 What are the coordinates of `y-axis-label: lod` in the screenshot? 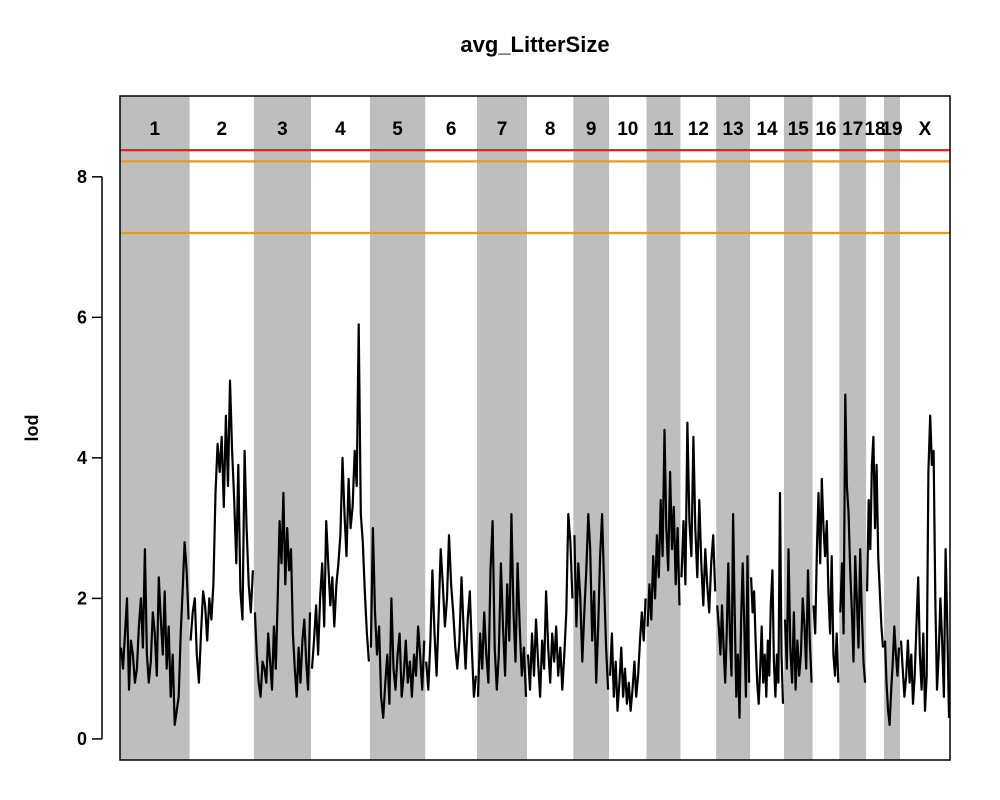 It's located at (32, 428).